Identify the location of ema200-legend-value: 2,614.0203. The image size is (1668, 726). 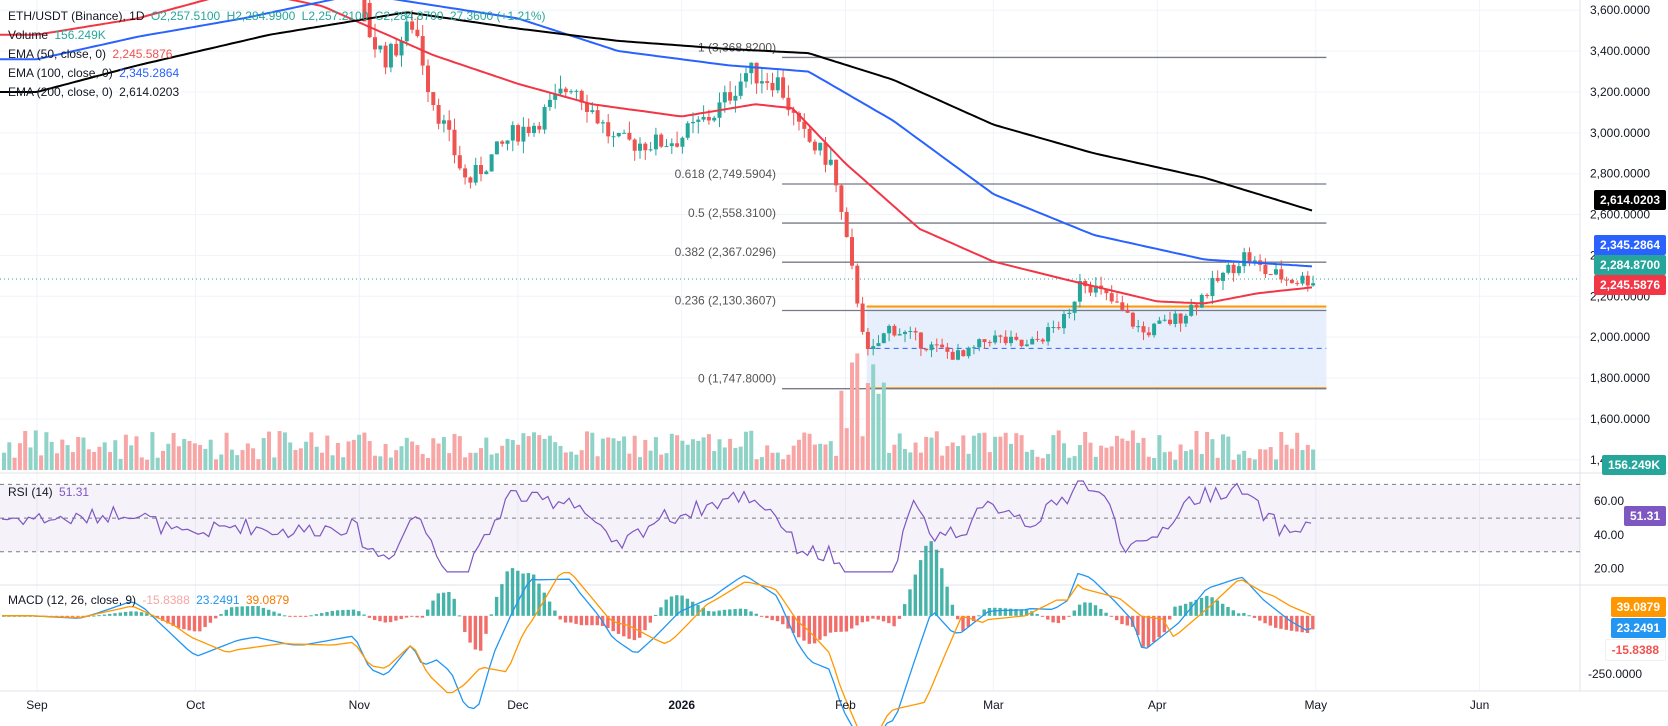
(149, 92).